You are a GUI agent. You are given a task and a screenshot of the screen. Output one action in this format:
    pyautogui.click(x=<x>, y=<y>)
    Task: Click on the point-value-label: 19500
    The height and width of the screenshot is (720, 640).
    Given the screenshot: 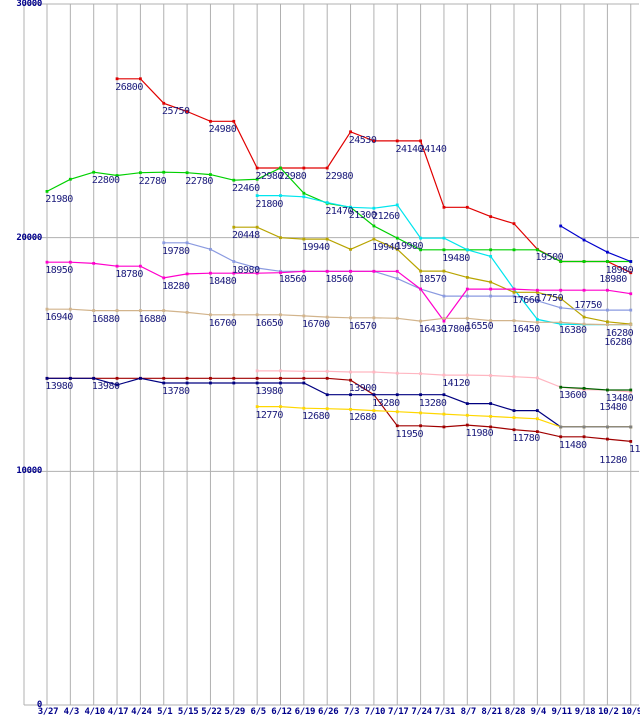 What is the action you would take?
    pyautogui.click(x=549, y=258)
    